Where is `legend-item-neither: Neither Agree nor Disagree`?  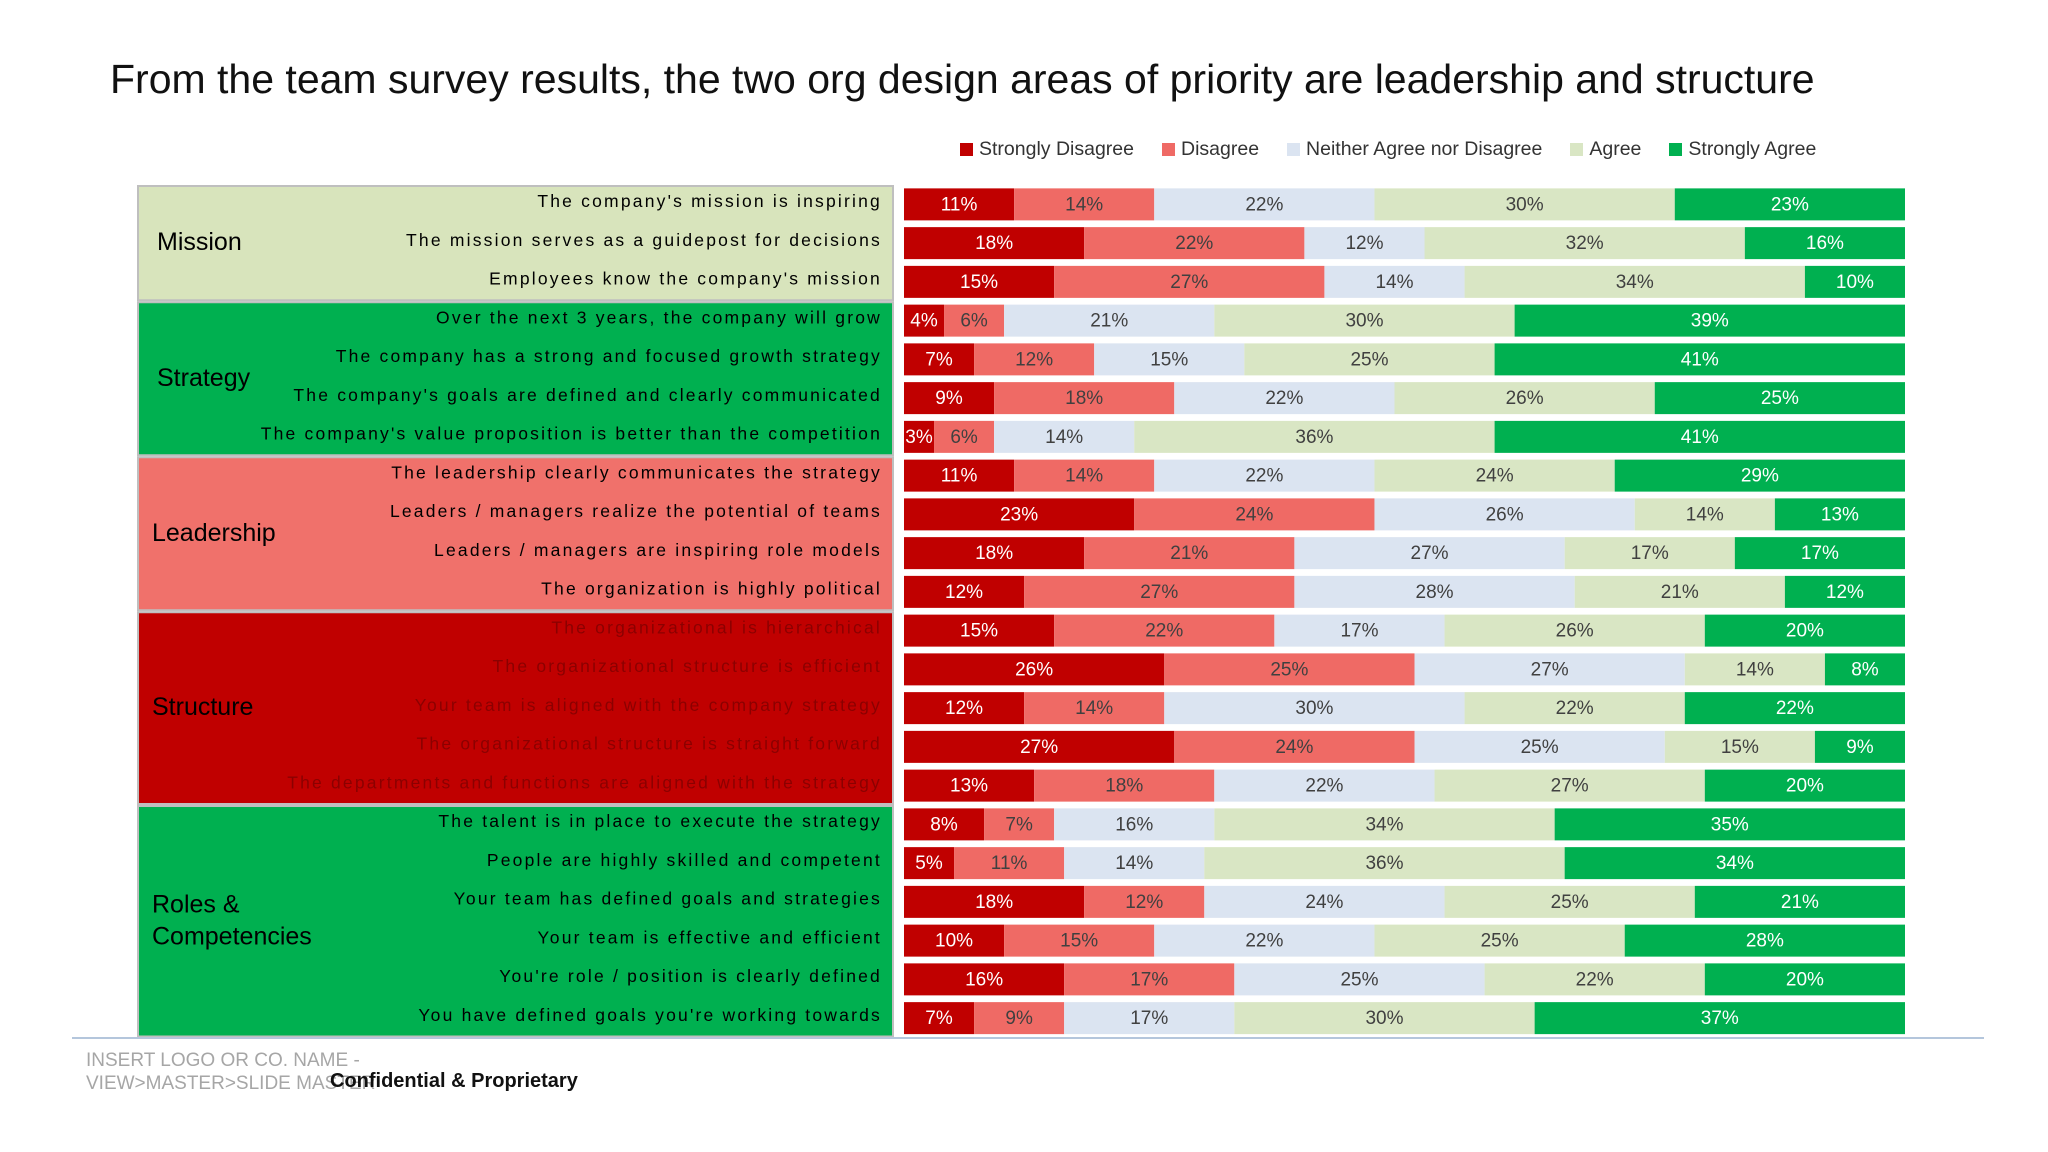 legend-item-neither: Neither Agree nor Disagree is located at coordinates (1414, 149).